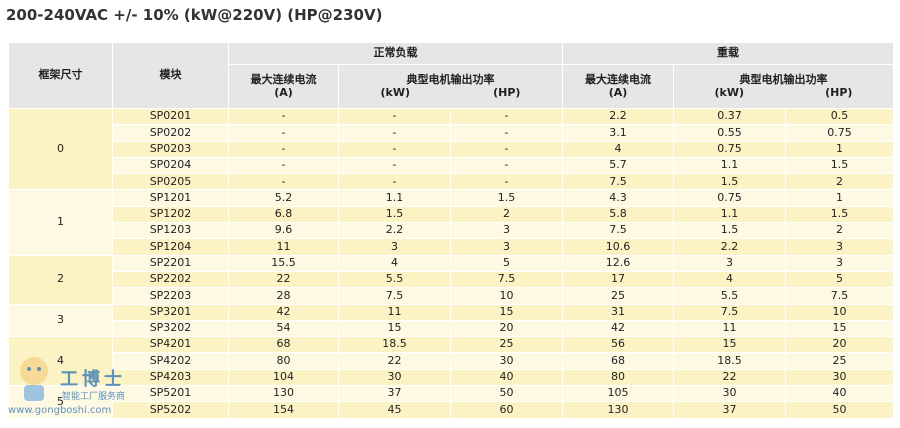 This screenshot has width=900, height=428. What do you see at coordinates (170, 279) in the screenshot?
I see `module-cell: SP2202` at bounding box center [170, 279].